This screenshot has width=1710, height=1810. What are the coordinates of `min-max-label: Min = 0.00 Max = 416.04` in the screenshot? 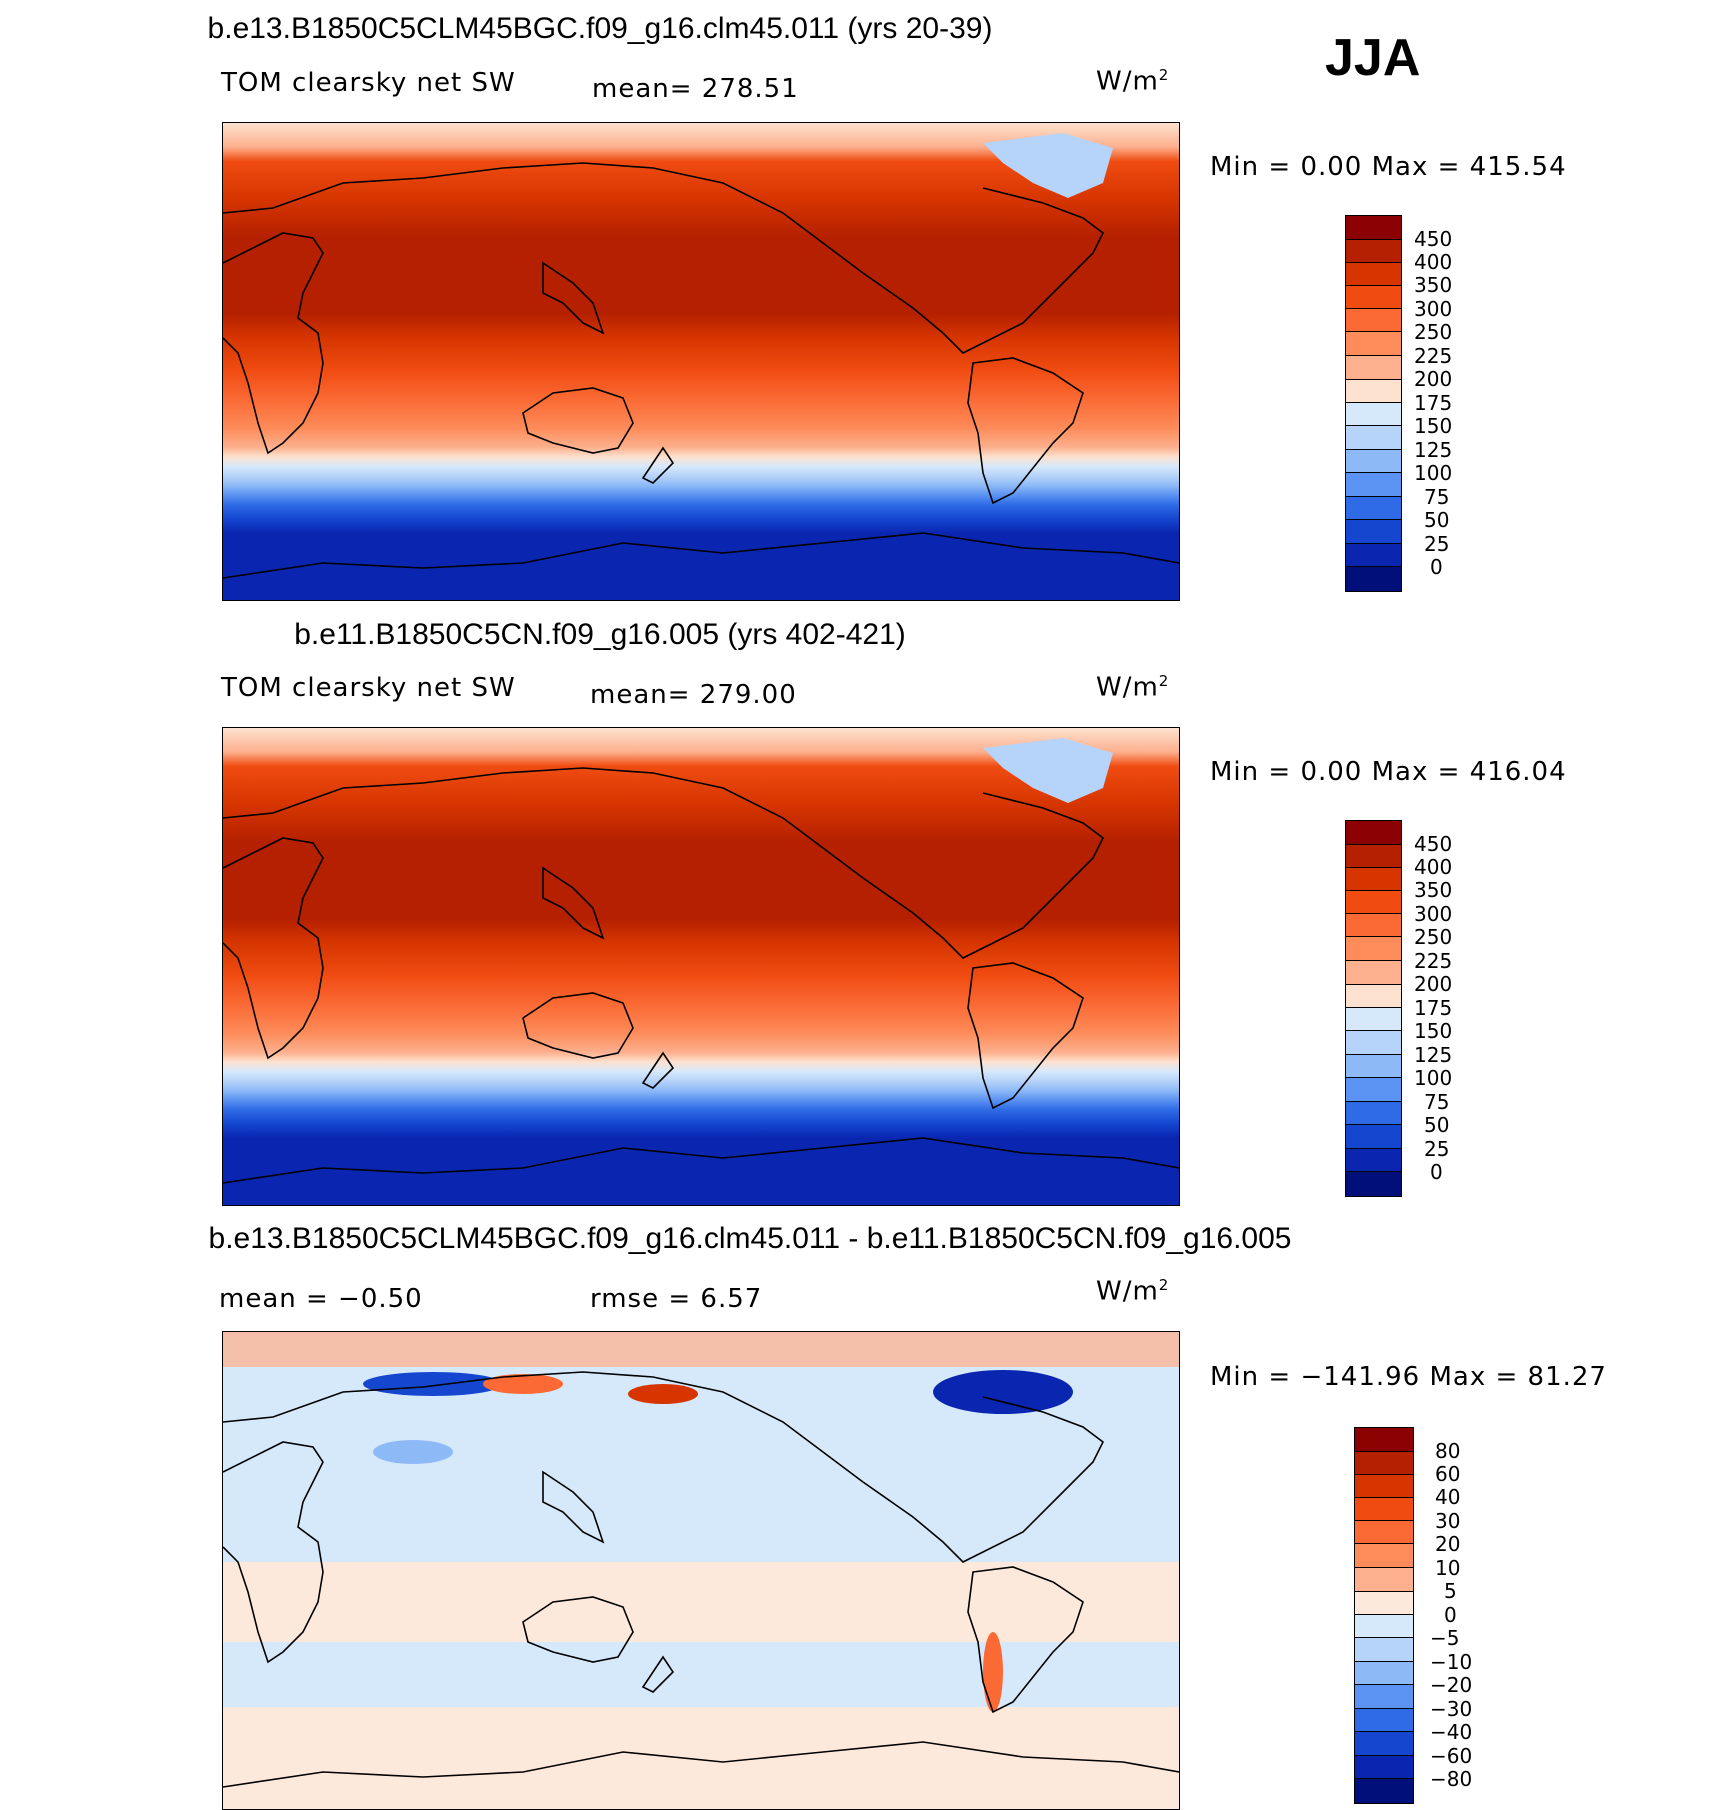 It's located at (1388, 772).